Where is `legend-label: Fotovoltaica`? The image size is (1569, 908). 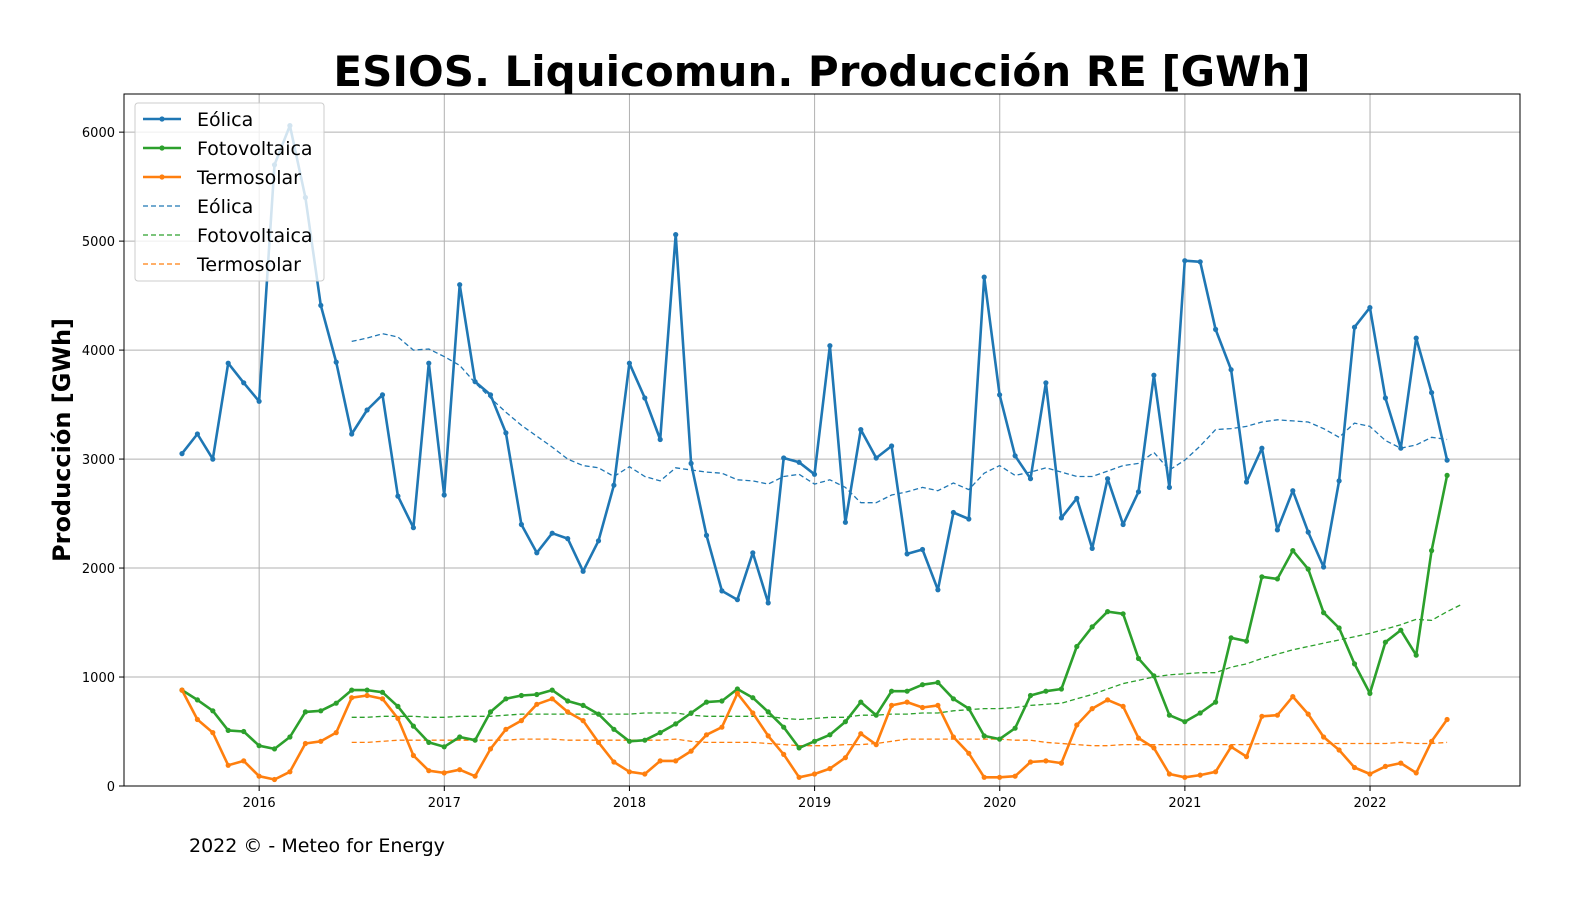
legend-label: Fotovoltaica is located at coordinates (255, 149).